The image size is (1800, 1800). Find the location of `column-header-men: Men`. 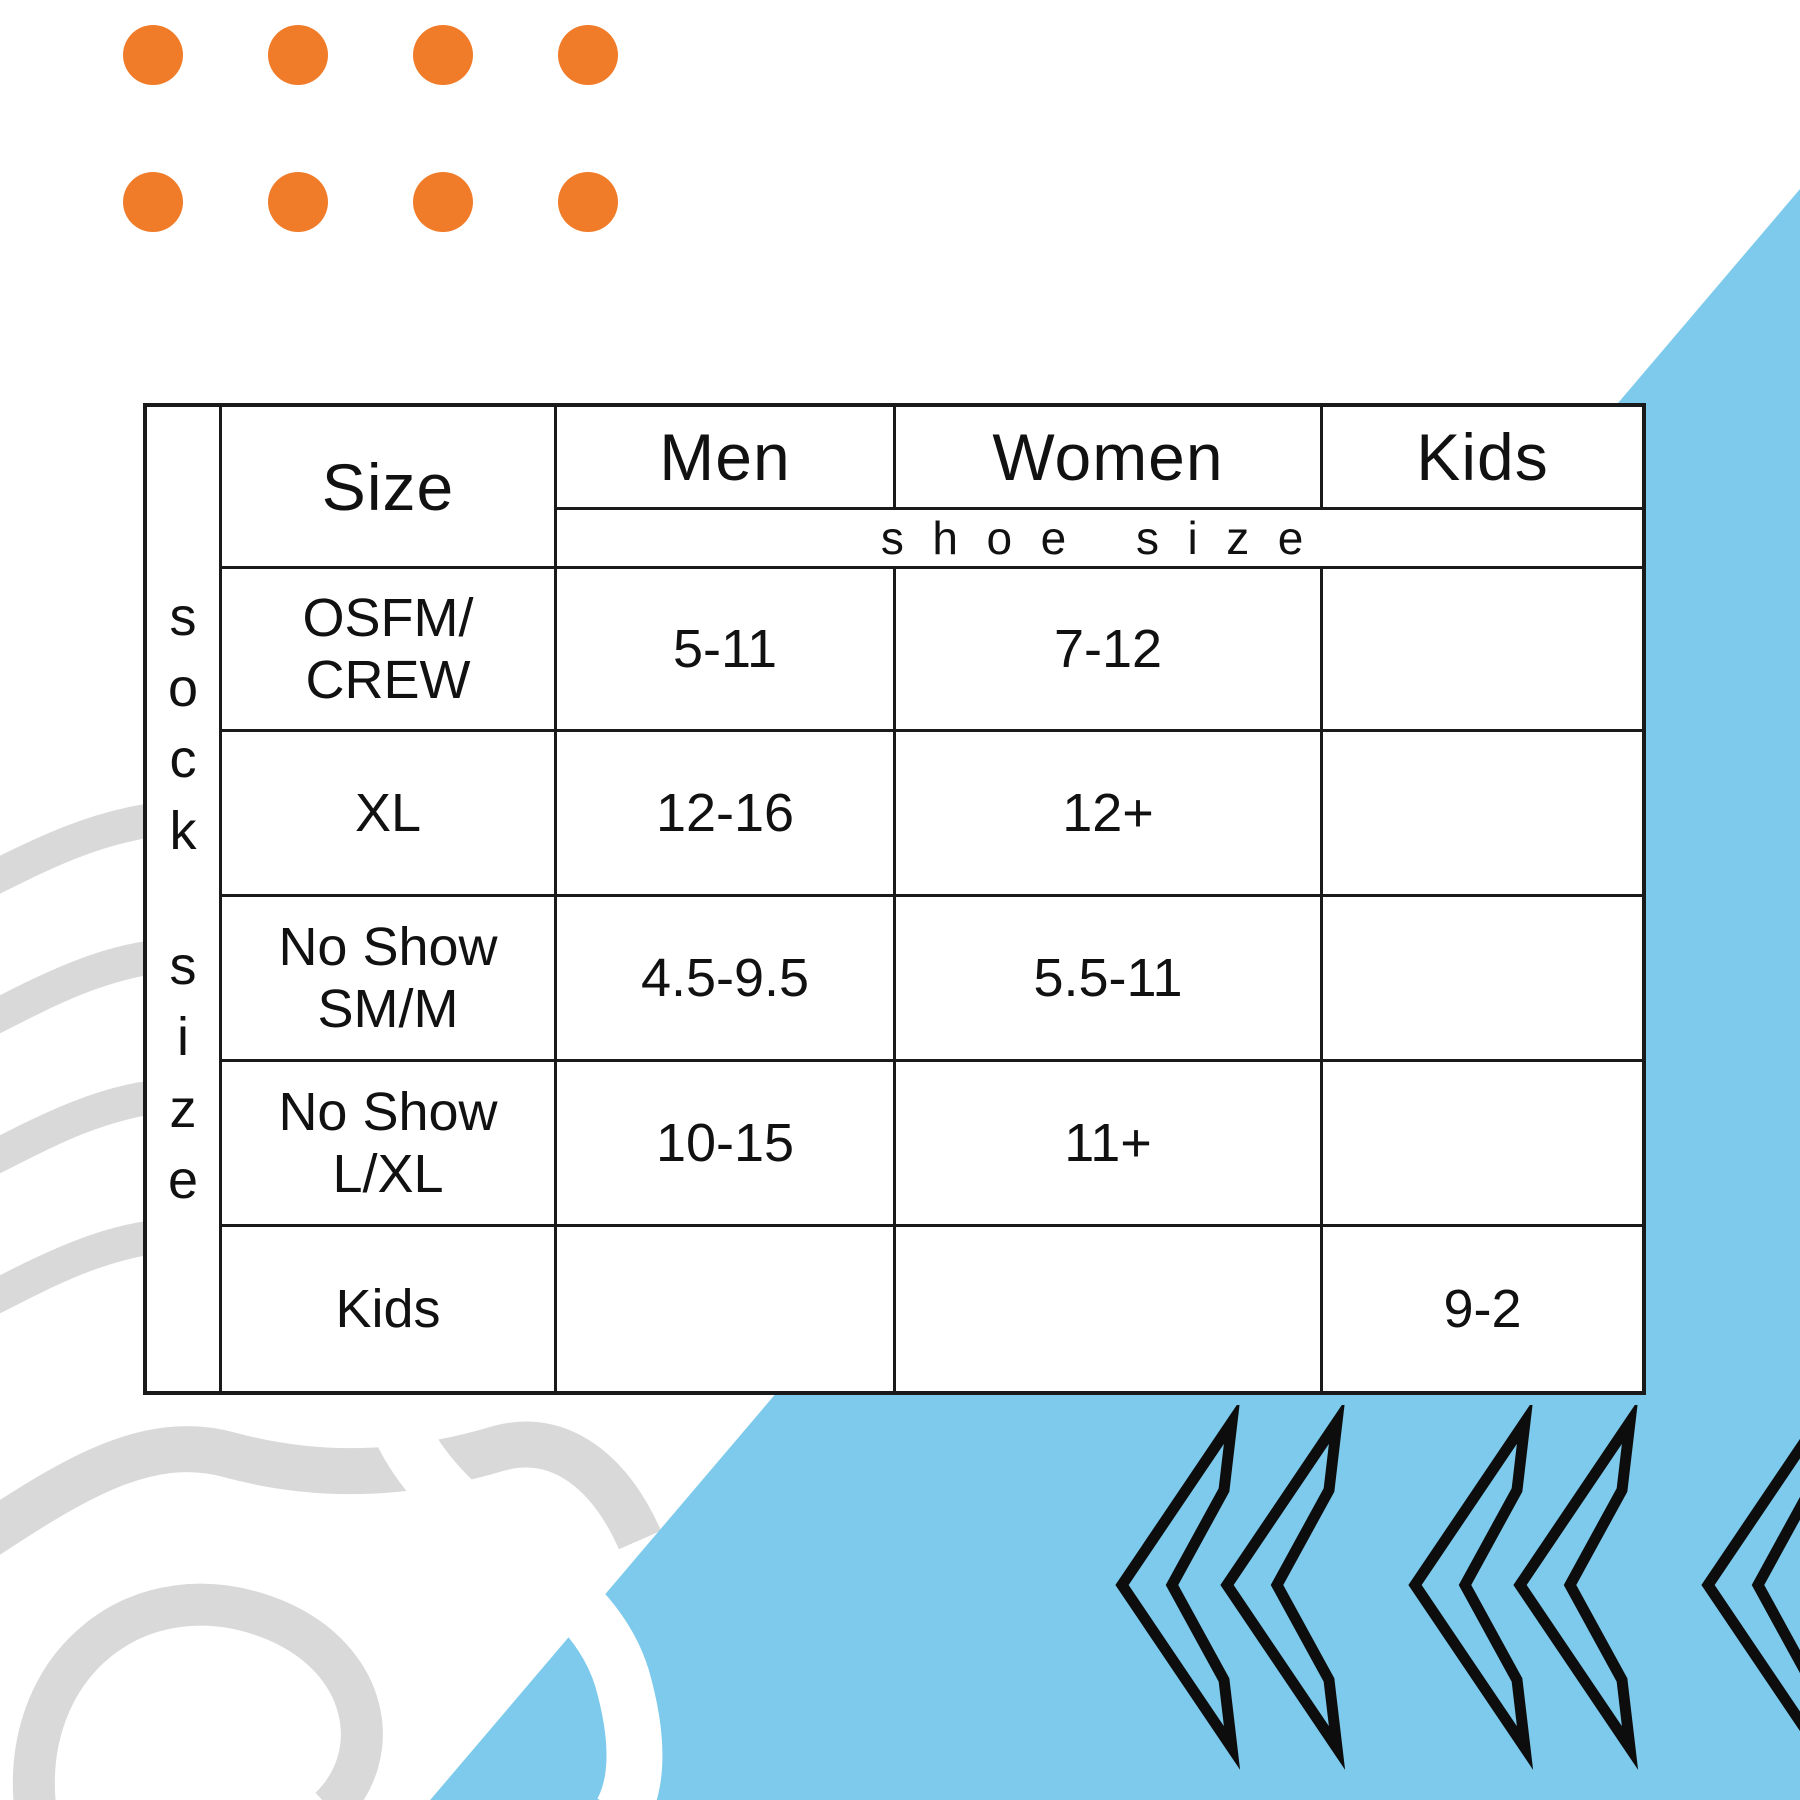

column-header-men: Men is located at coordinates (725, 457).